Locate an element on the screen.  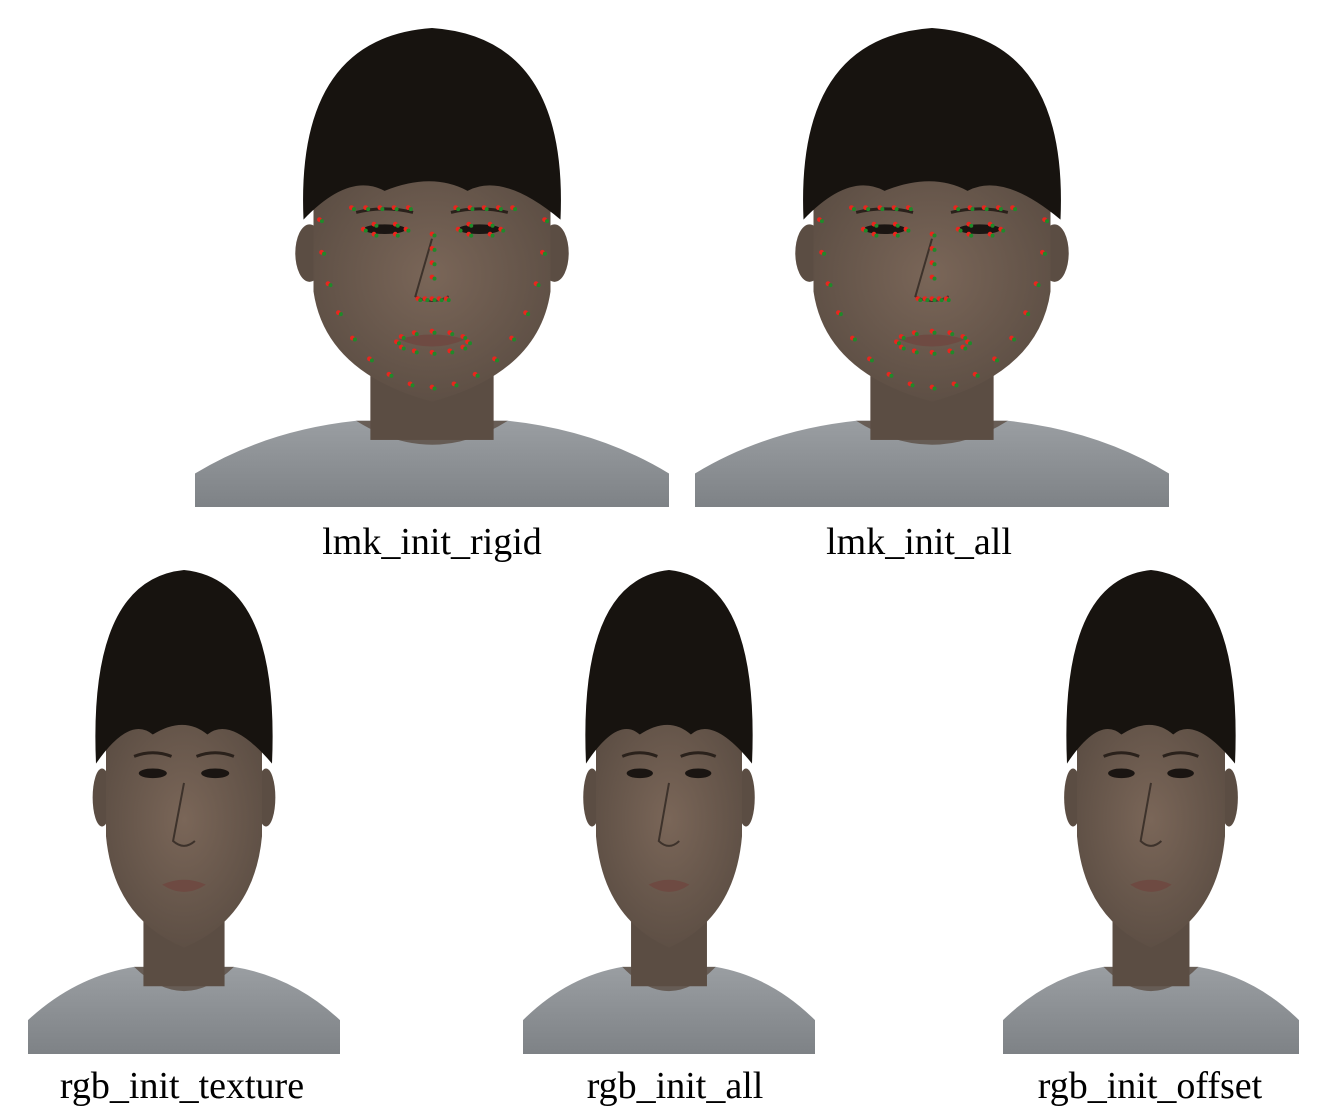
rgb-init-all-image is located at coordinates (669, 812).